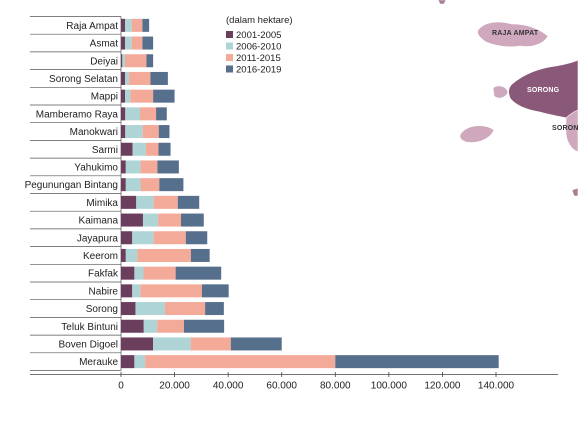 This screenshot has height=424, width=578. I want to click on legend-label-2001-2005: 2001-2005, so click(258, 35).